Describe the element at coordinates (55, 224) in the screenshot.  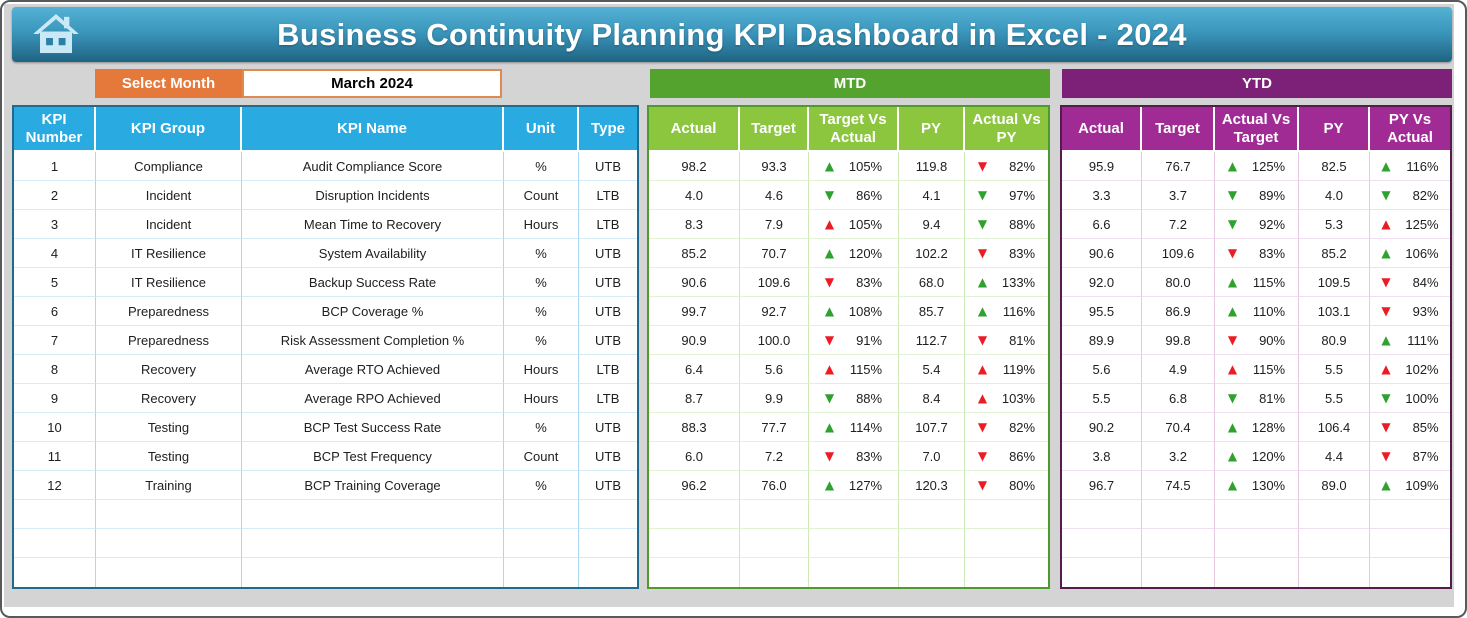
I see `kpi-number-cell: 3` at that location.